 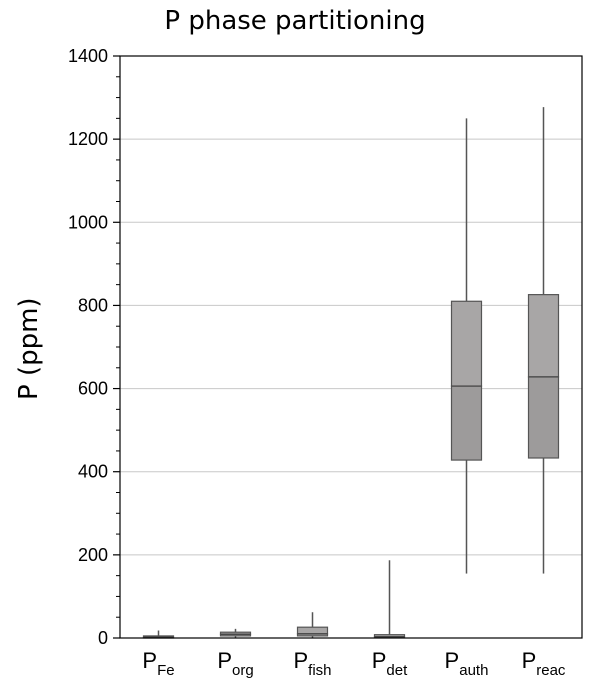 I want to click on category-subscript: reac, so click(x=551, y=670).